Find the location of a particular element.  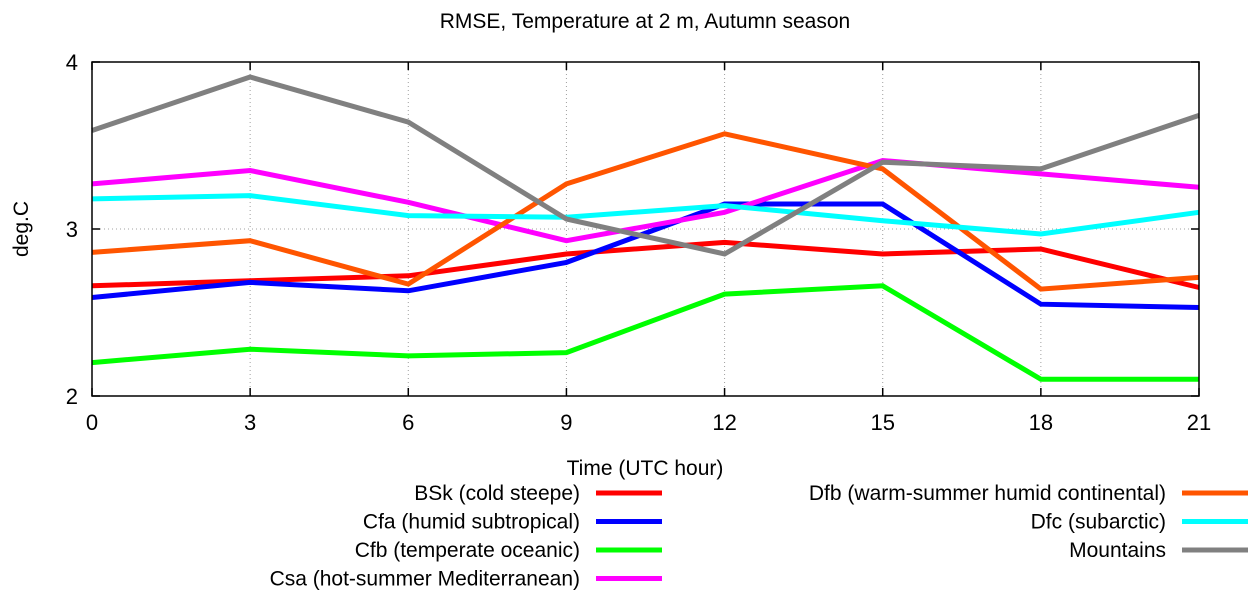

y-tick-label: 2 is located at coordinates (72, 396).